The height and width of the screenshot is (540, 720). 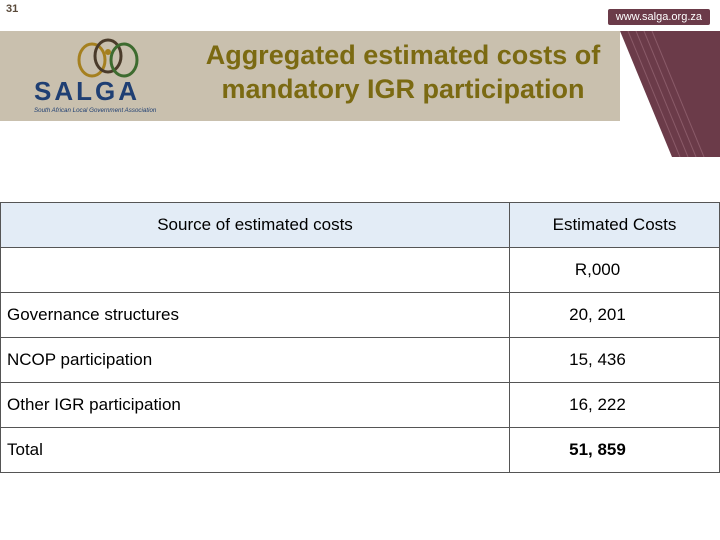 I want to click on row-source: Other IGR participation, so click(x=255, y=405).